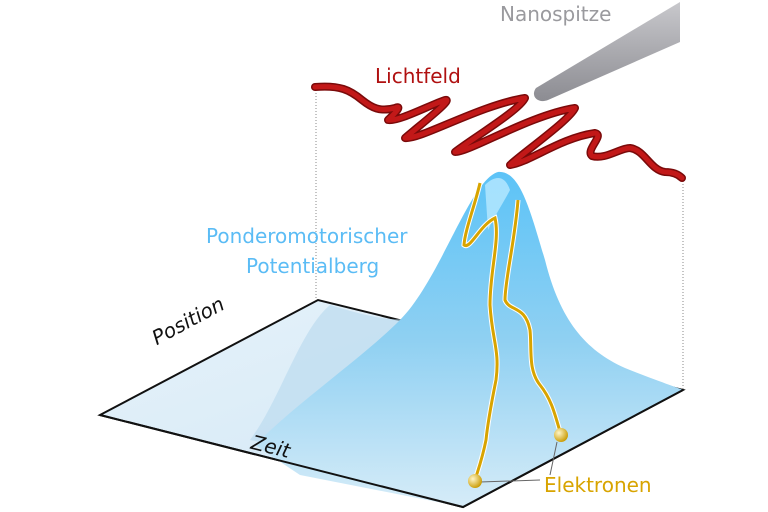 The height and width of the screenshot is (512, 768). What do you see at coordinates (510, 481) in the screenshot?
I see `electron-leader-line` at bounding box center [510, 481].